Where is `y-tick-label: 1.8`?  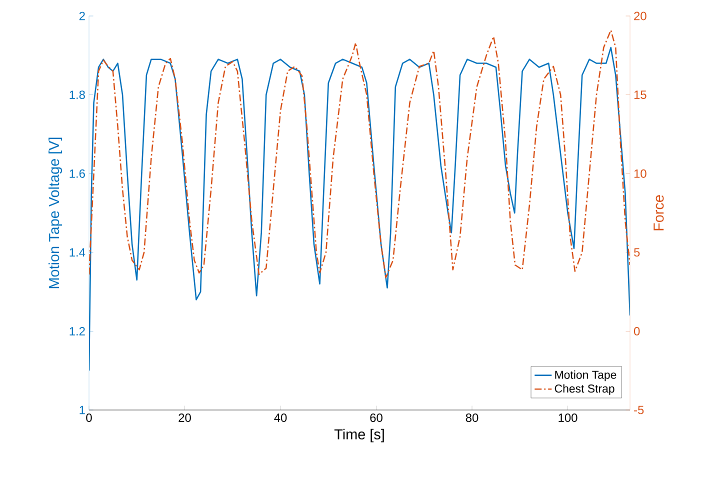
y-tick-label: 1.8 is located at coordinates (77, 95).